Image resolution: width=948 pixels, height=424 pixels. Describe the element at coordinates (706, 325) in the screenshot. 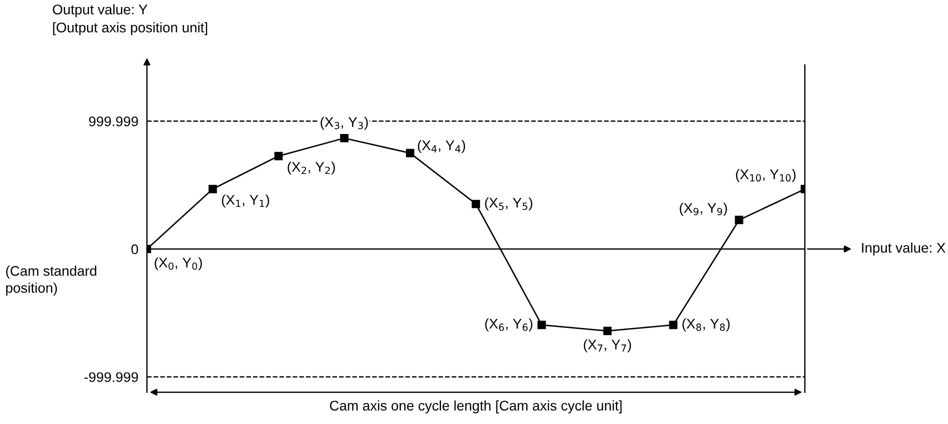

I see `data-label: (X$_{8}$, Y$_{8}$)` at that location.